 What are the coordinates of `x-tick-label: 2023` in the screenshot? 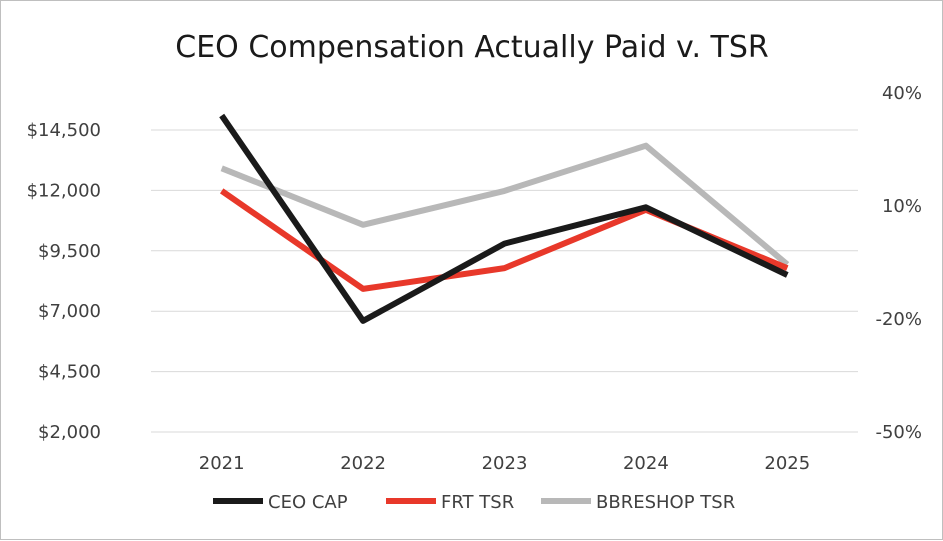 It's located at (505, 463).